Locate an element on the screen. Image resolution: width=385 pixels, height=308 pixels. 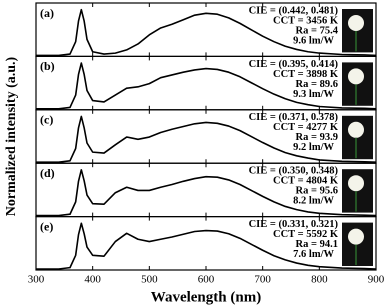
annotation: Ra = 94.1 is located at coordinates (317, 244).